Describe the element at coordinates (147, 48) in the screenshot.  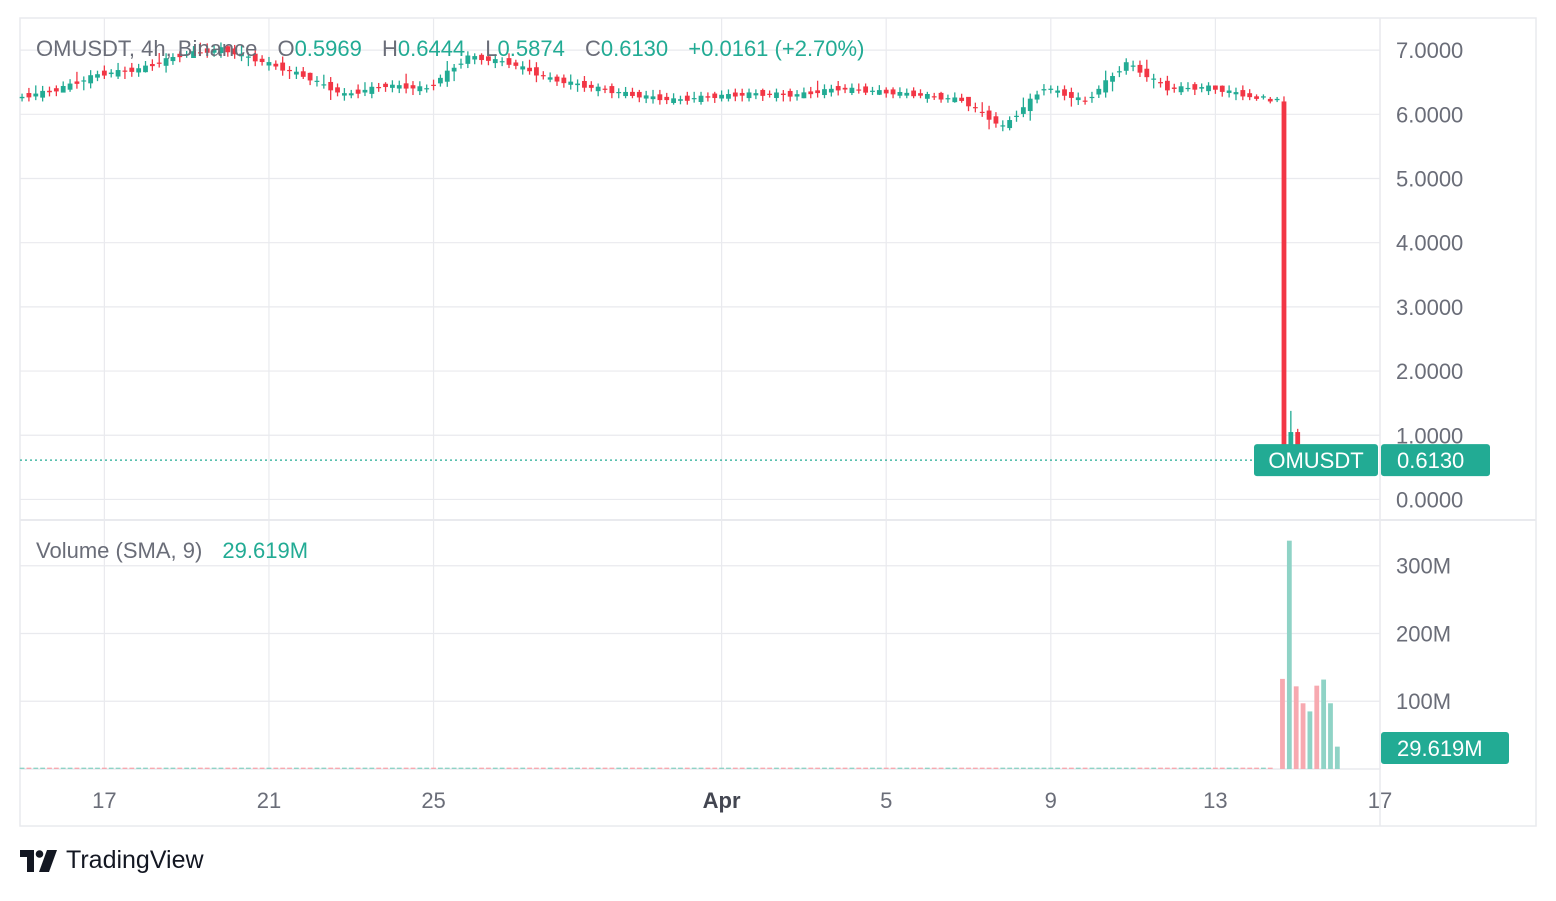
I see `symbol-info: OMUSDT, 4h, Binance` at that location.